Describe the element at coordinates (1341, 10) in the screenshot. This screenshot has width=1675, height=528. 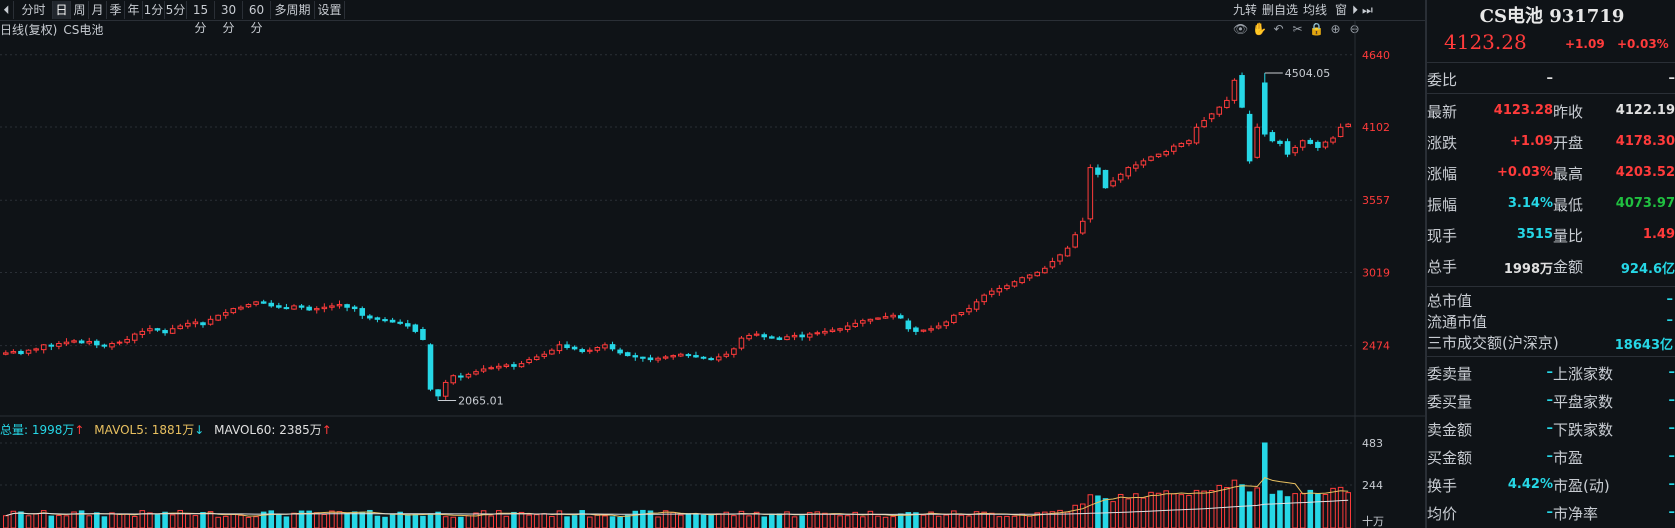
I see `window-button: 窗` at that location.